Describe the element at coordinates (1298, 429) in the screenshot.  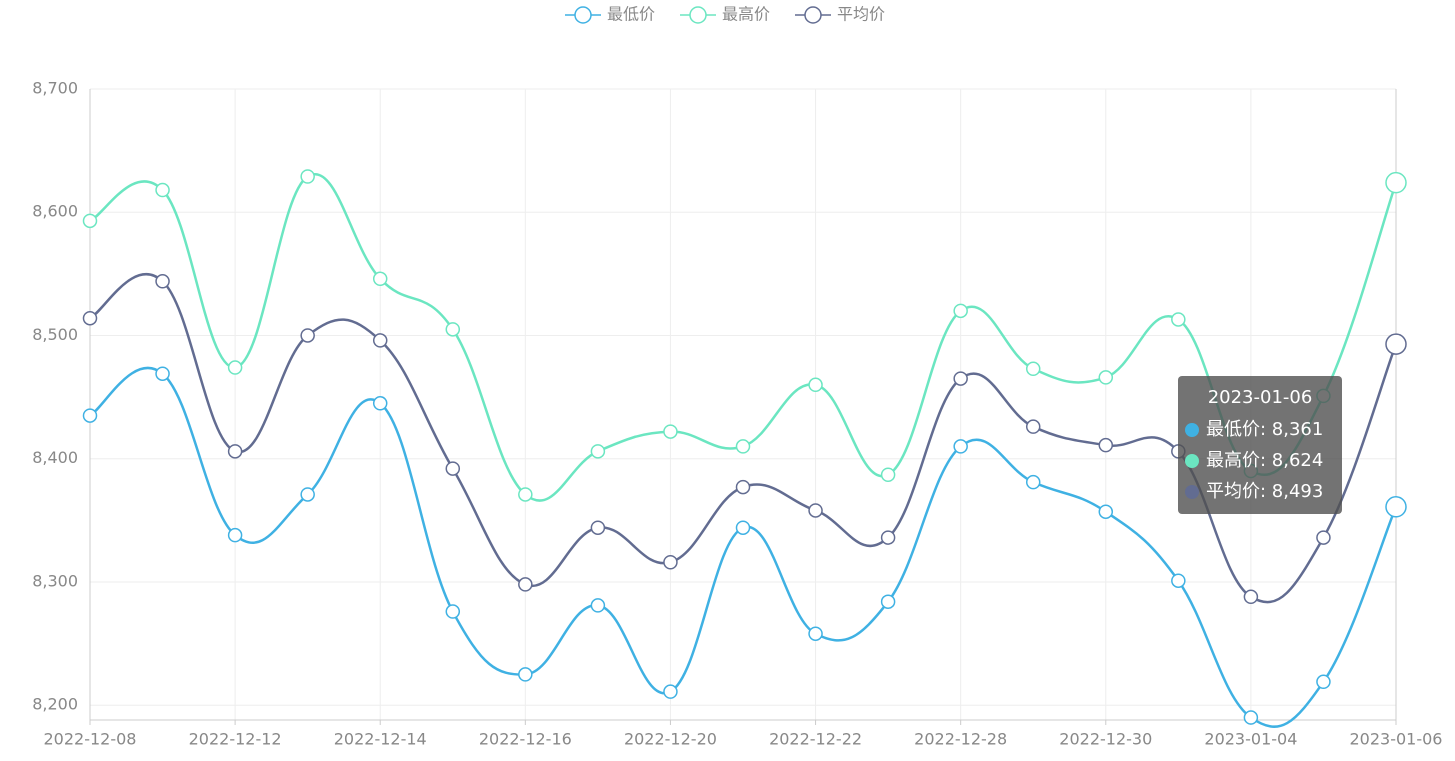
I see `tooltip-value: 8,361` at that location.